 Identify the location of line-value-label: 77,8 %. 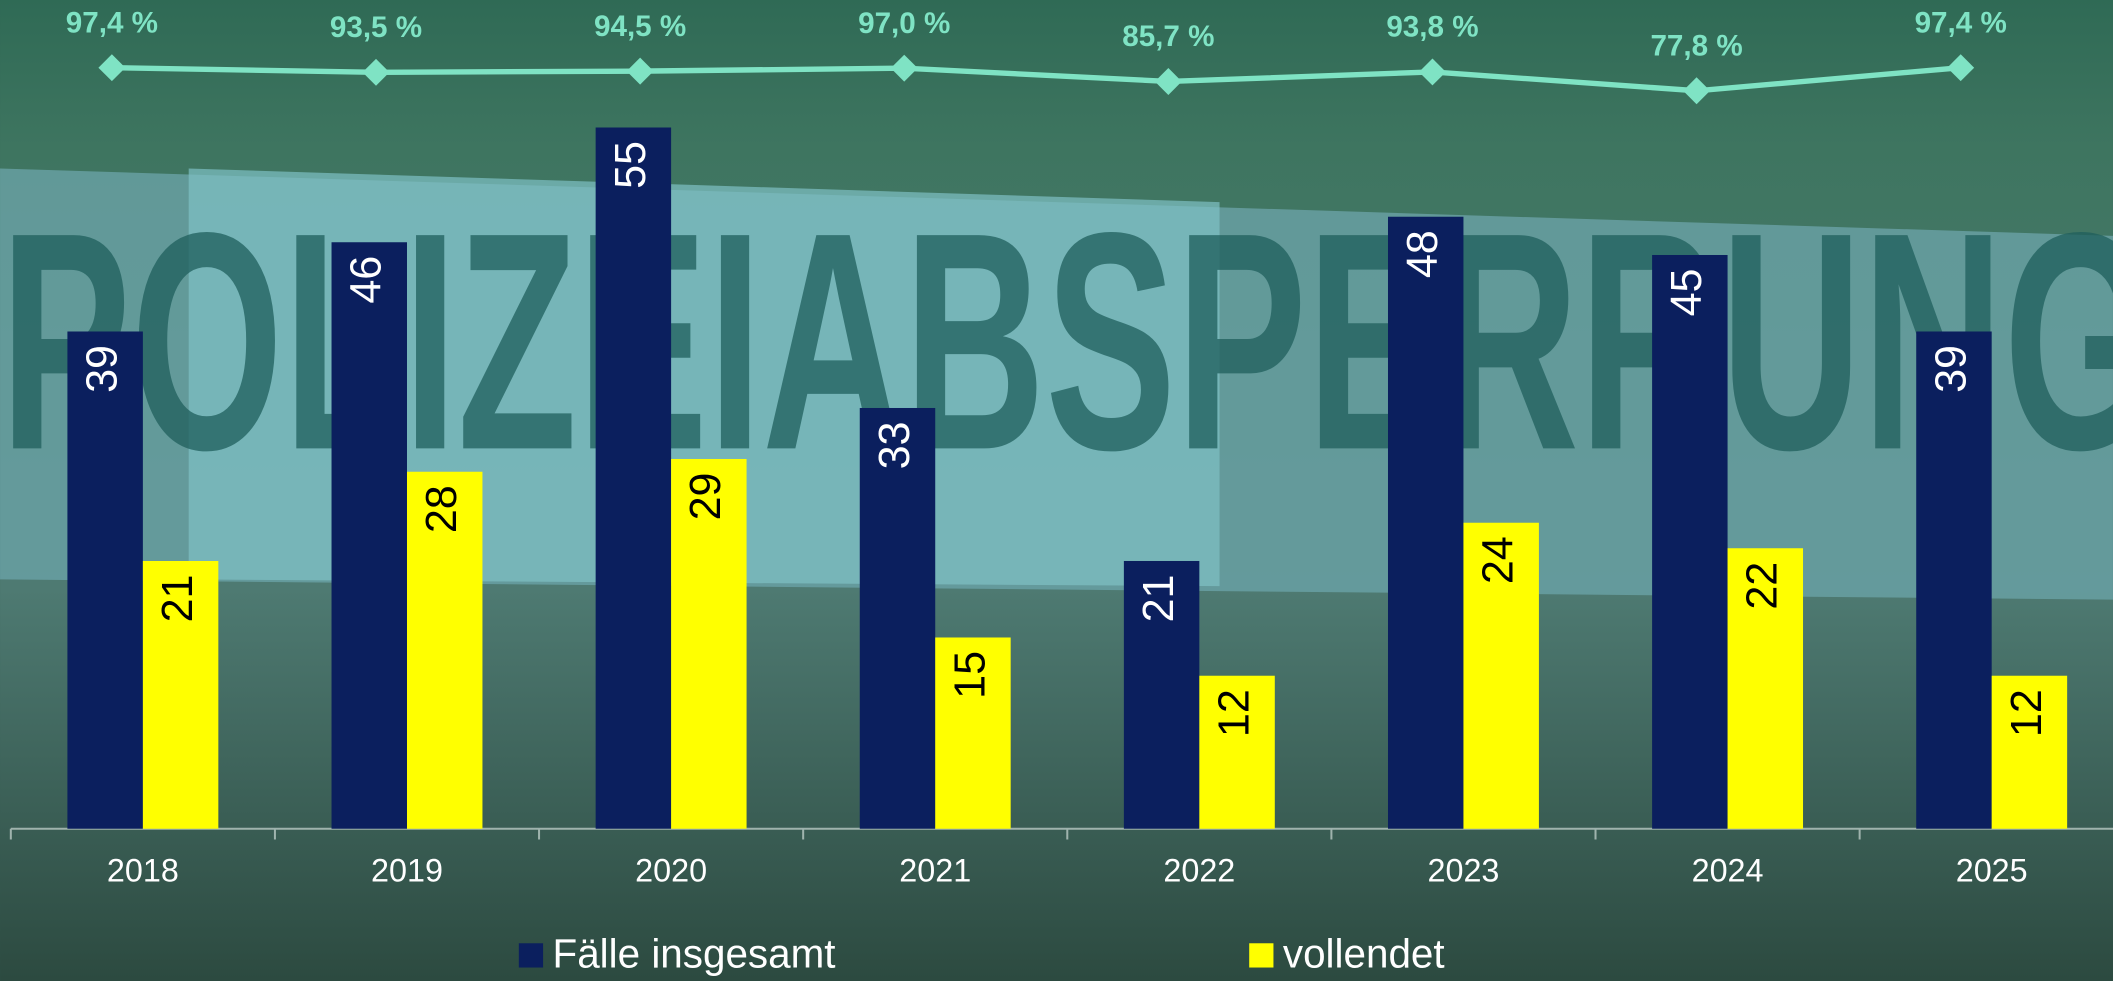
(1696, 45).